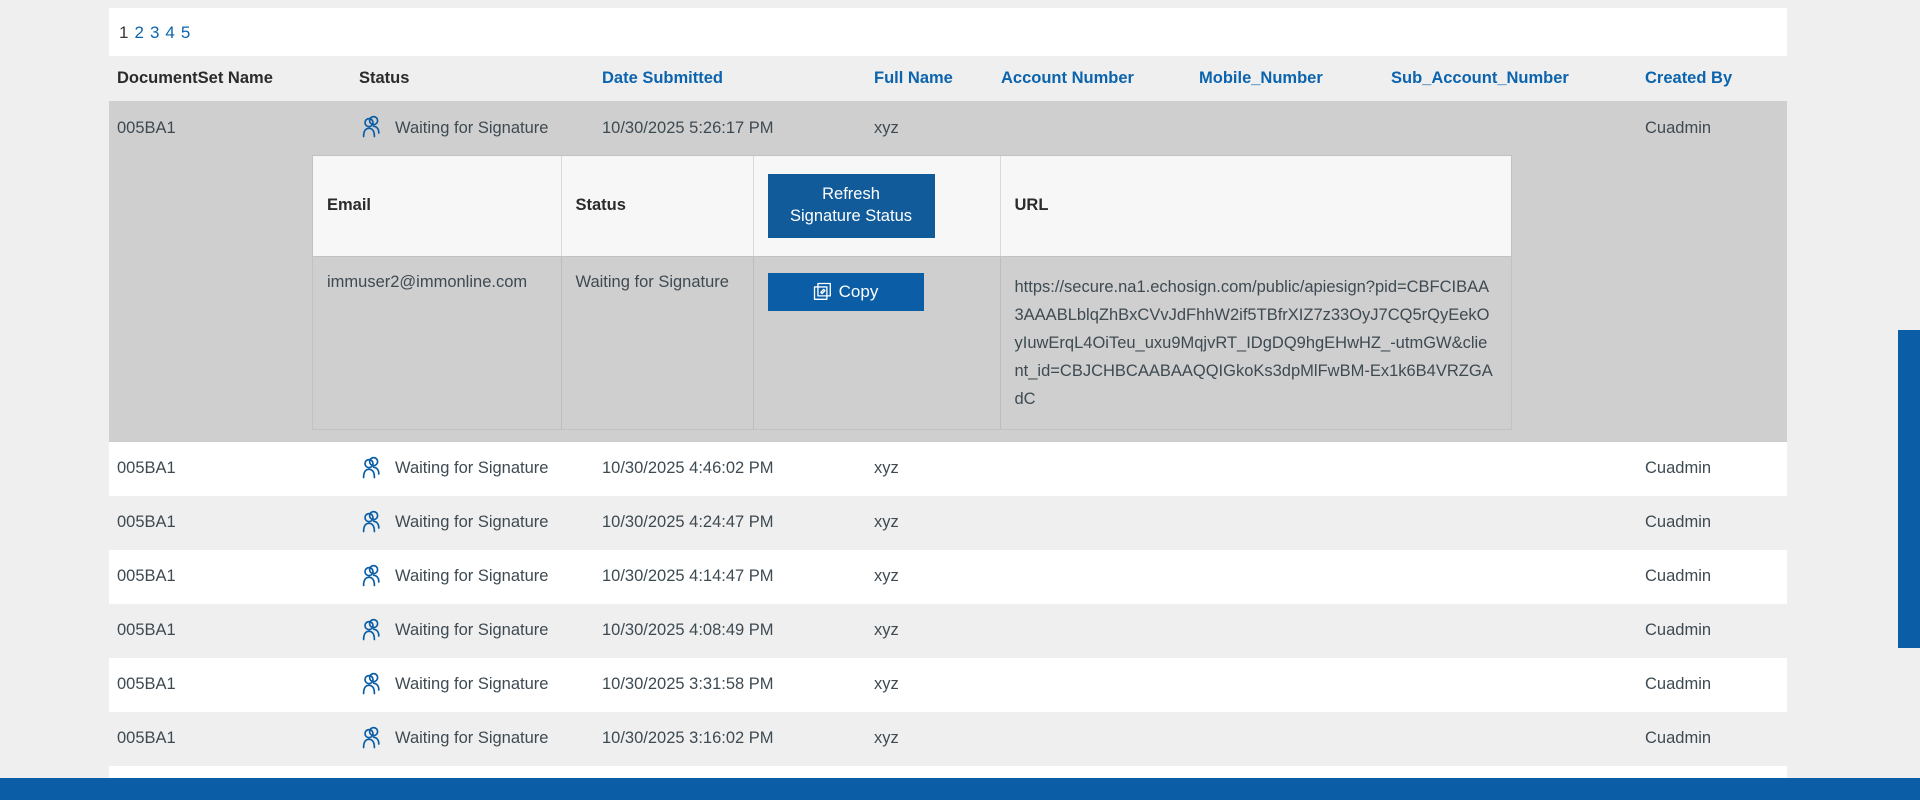 This screenshot has width=1920, height=800. What do you see at coordinates (937, 78) in the screenshot?
I see `column-header-full-name: Full Name` at bounding box center [937, 78].